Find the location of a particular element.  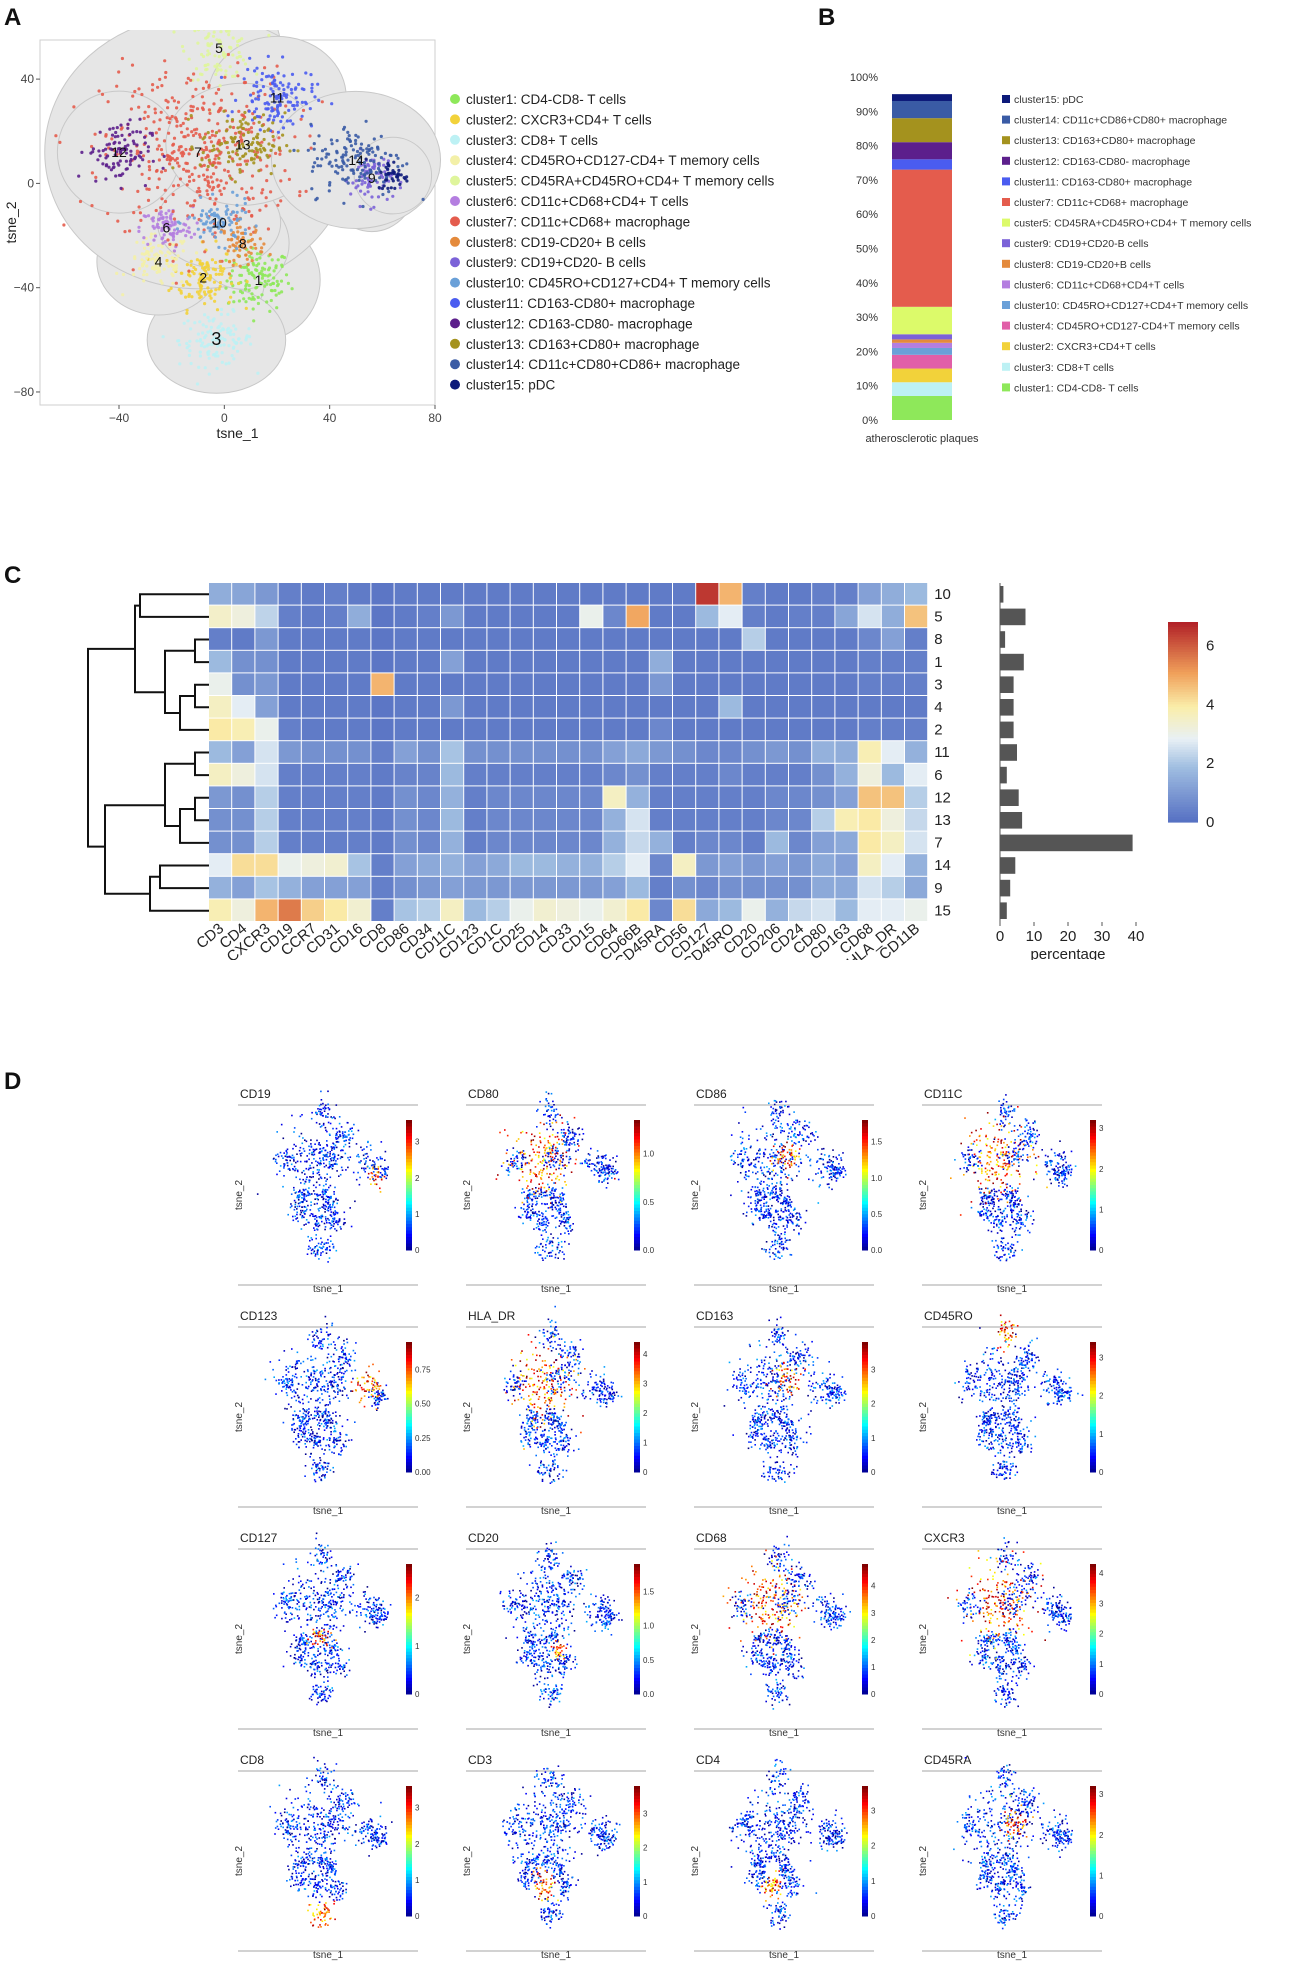

legend-label: cluster15: pDC is located at coordinates (511, 385).